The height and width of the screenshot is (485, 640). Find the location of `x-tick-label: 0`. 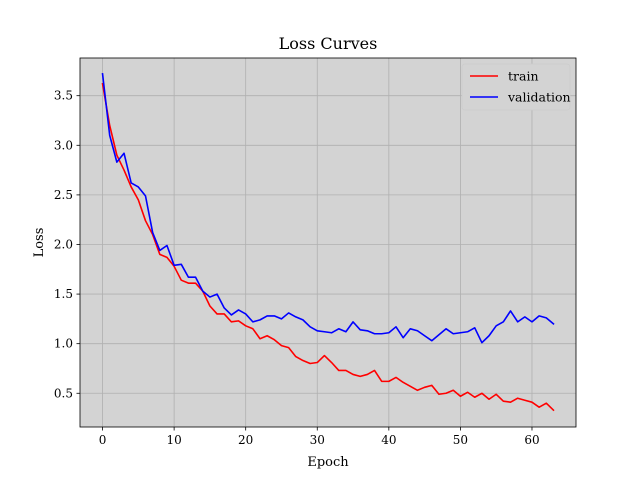

x-tick-label: 0 is located at coordinates (103, 440).